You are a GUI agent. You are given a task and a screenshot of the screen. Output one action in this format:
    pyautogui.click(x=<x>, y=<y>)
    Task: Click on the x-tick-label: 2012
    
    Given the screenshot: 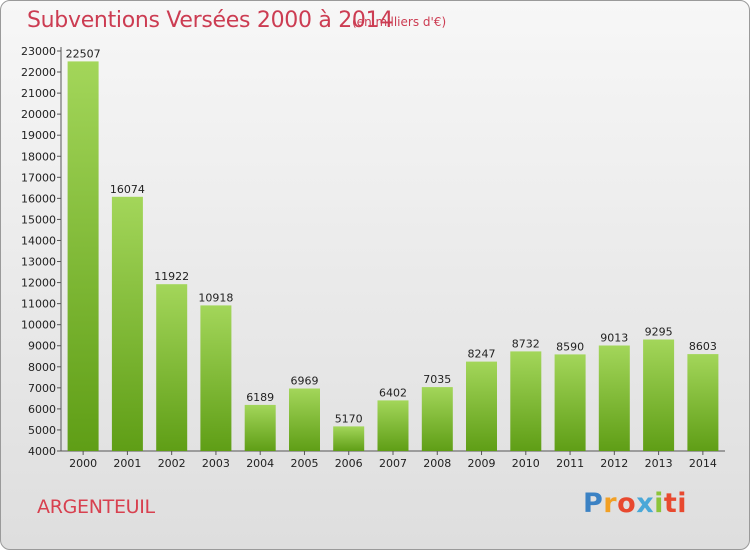 What is the action you would take?
    pyautogui.click(x=614, y=463)
    